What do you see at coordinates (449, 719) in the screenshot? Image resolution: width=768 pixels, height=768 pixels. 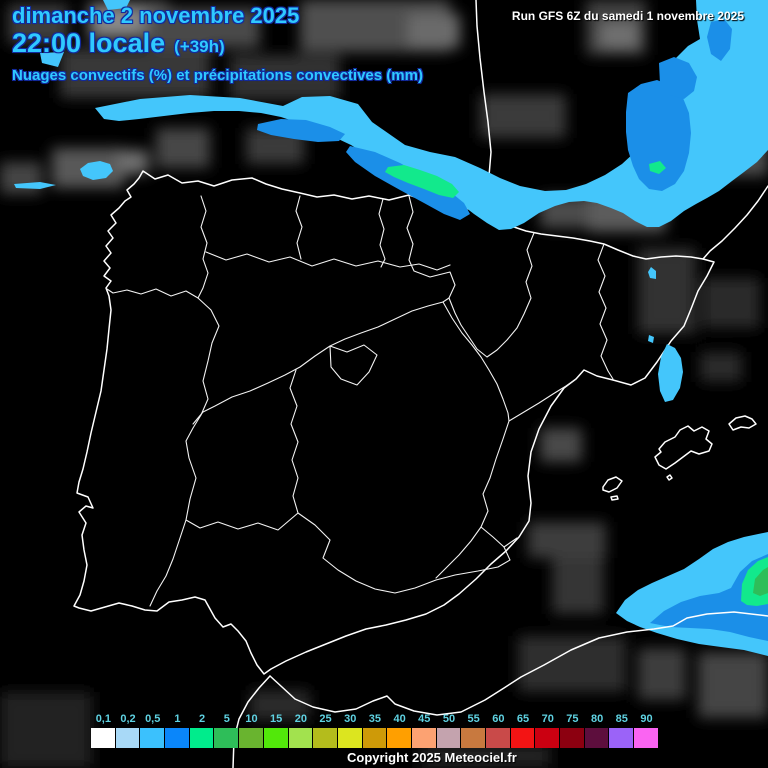 I see `scale-label: 50` at bounding box center [449, 719].